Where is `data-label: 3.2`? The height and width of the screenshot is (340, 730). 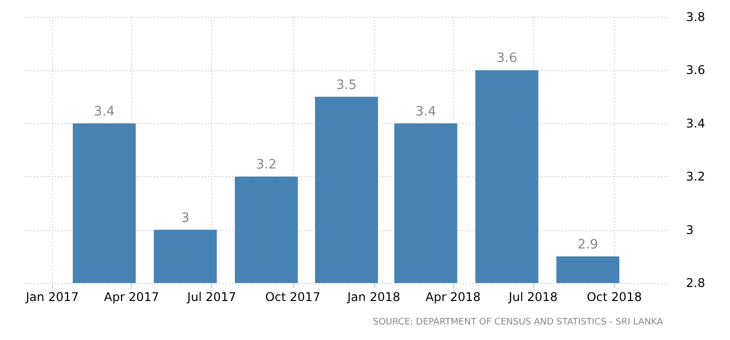 data-label: 3.2 is located at coordinates (266, 165).